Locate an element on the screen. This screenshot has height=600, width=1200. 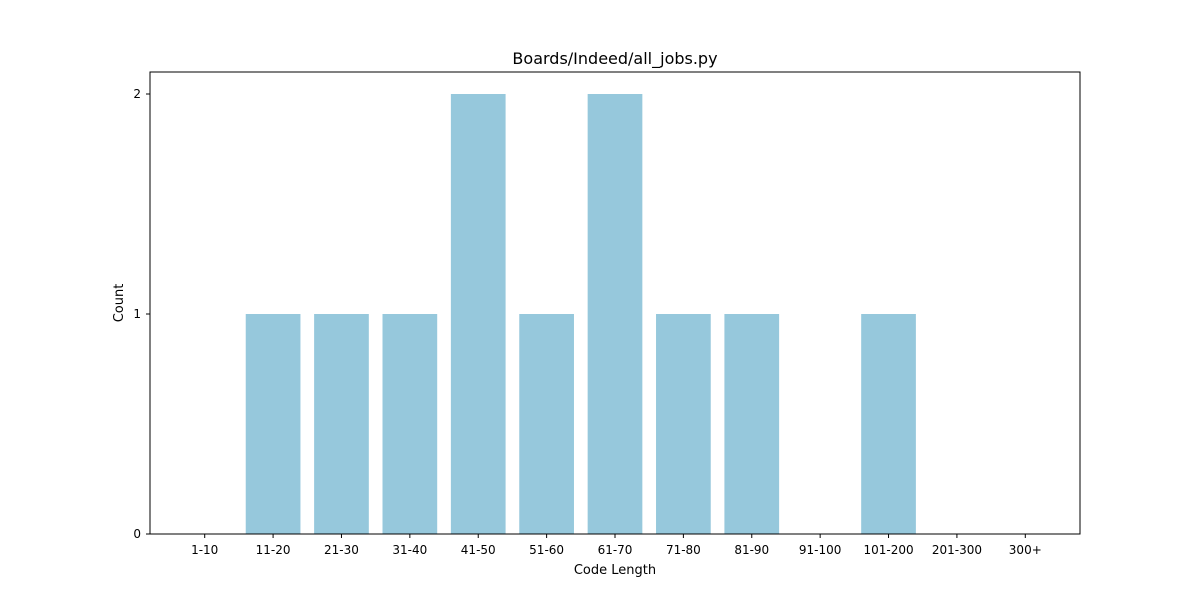
y-tick-label: 0 is located at coordinates (137, 534).